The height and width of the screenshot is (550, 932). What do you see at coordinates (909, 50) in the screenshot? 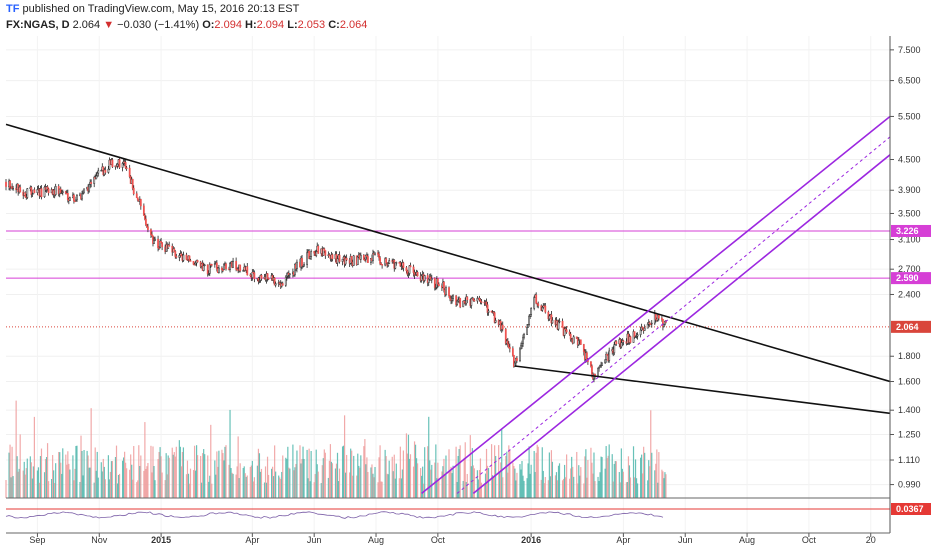
I see `y-tick-label: 7.500` at bounding box center [909, 50].